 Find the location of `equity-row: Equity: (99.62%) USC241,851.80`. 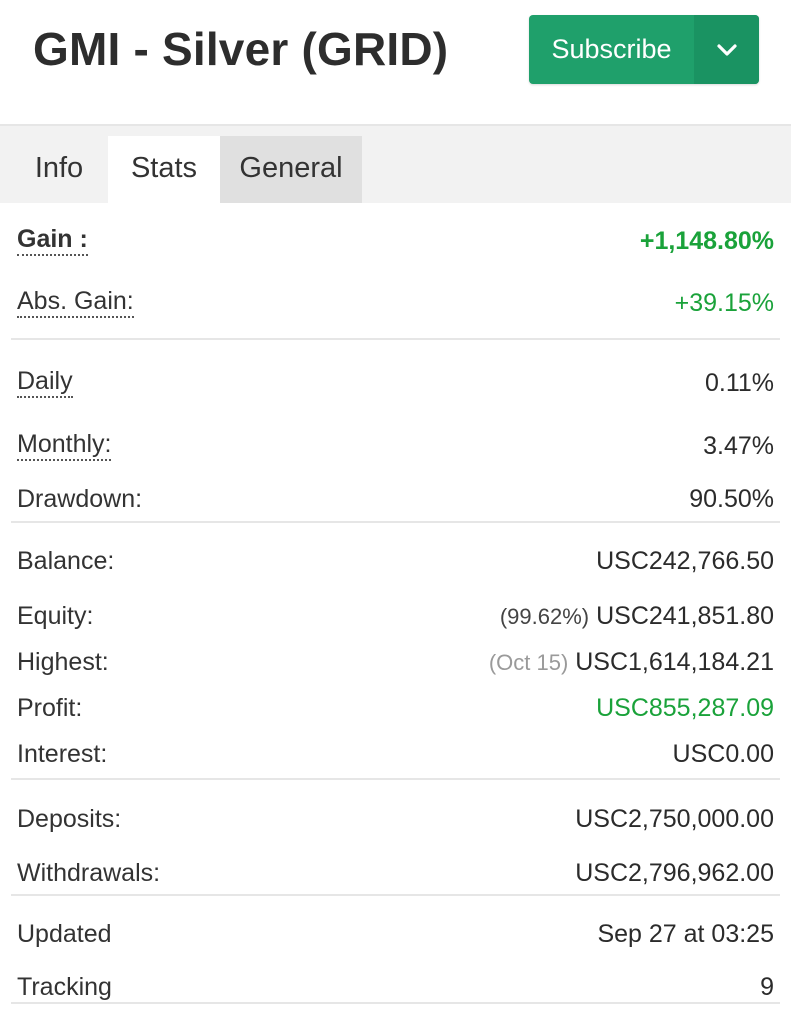

equity-row: Equity: (99.62%) USC241,851.80 is located at coordinates (395, 616).